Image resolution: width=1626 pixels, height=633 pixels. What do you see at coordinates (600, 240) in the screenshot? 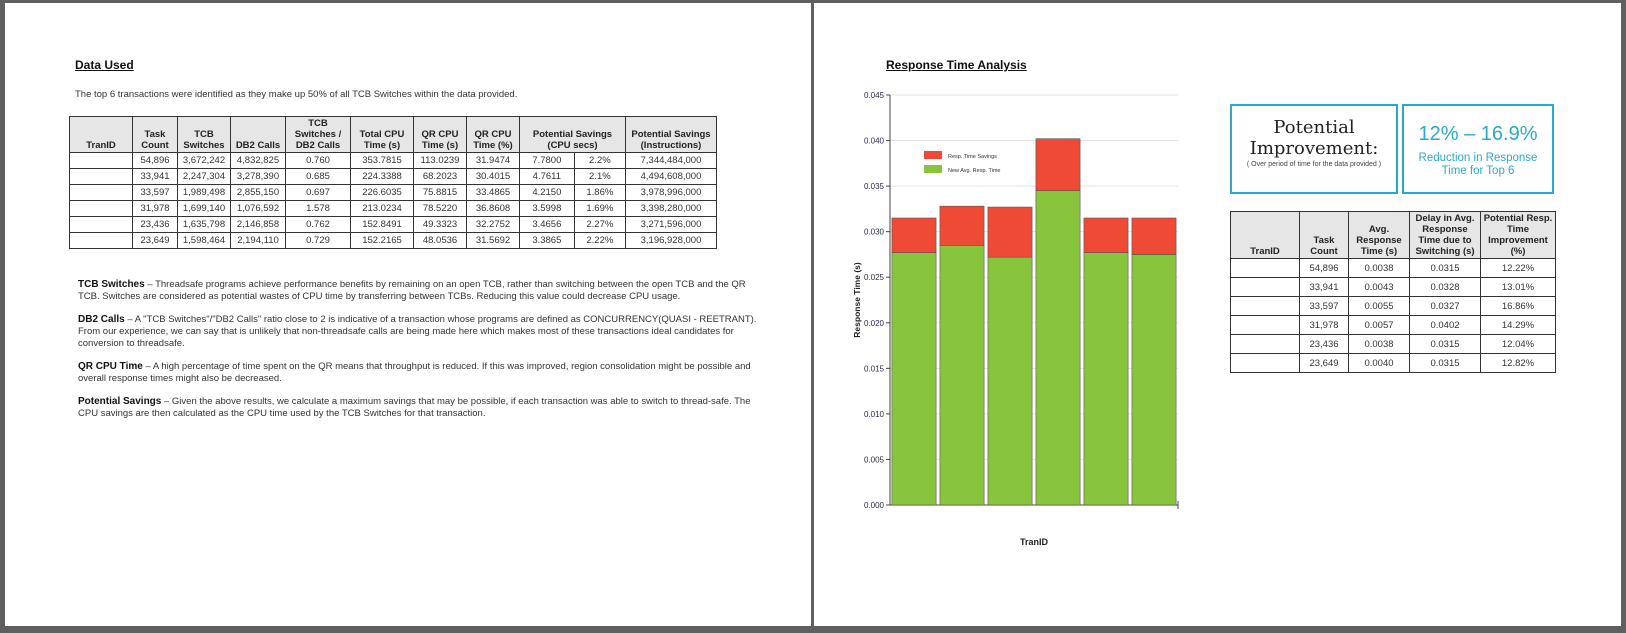
I see `savings-pct-cell: 2.22%` at bounding box center [600, 240].